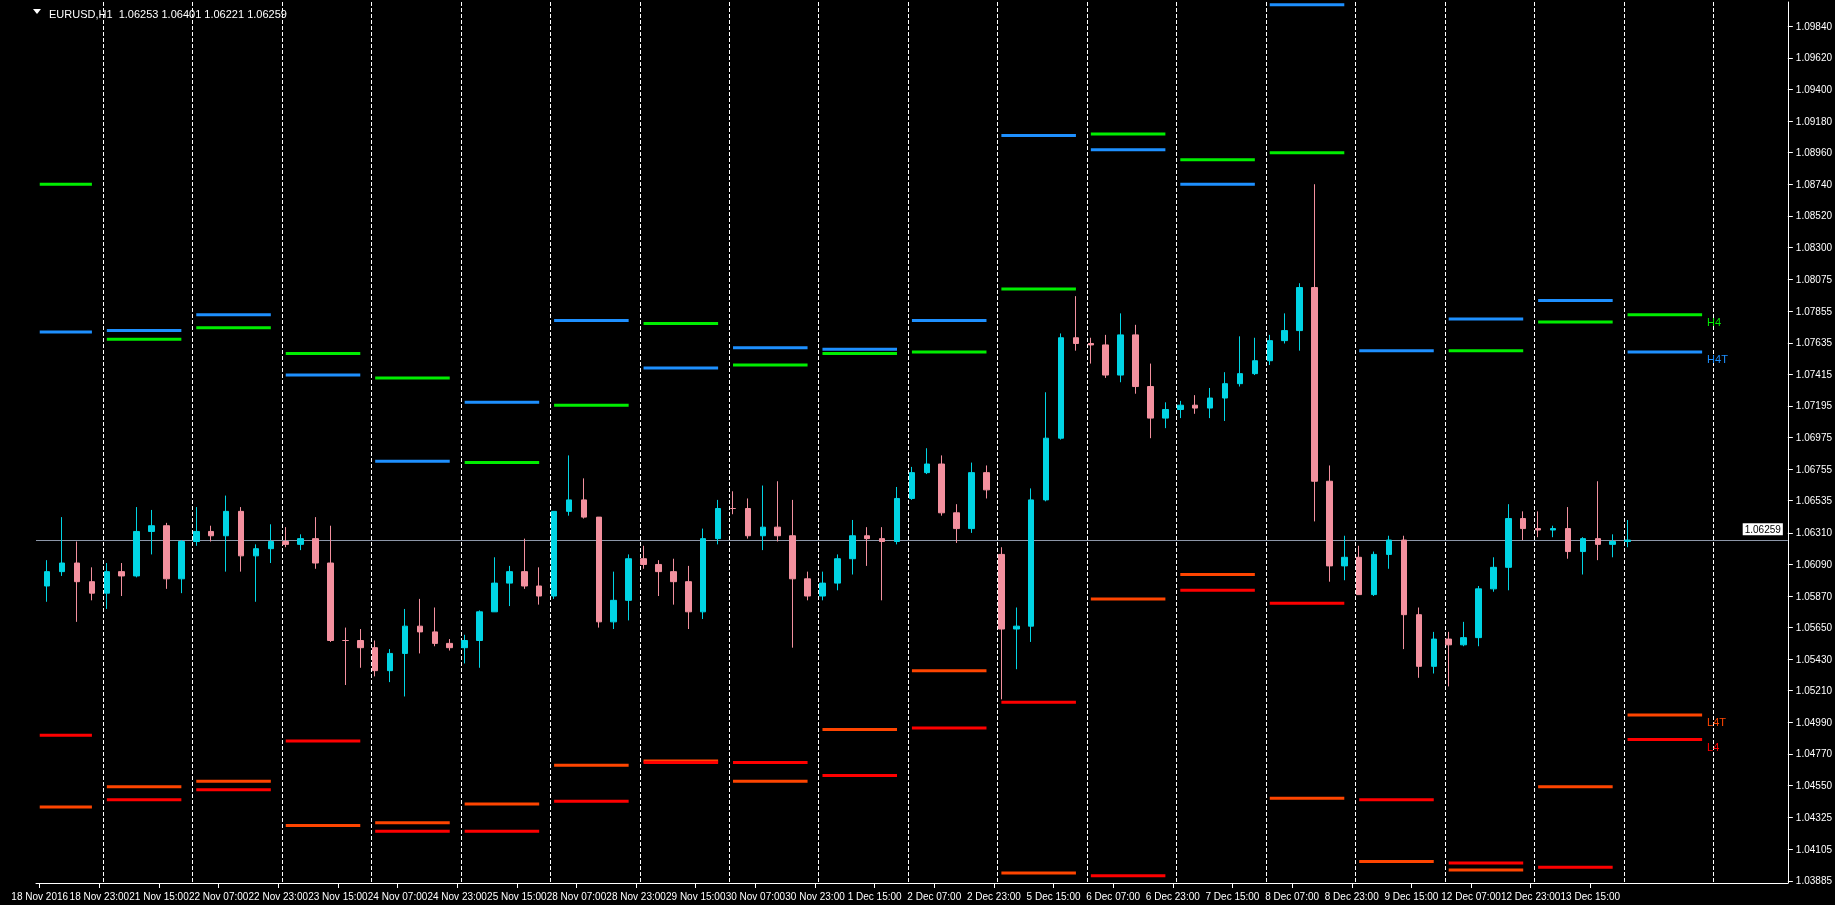 The height and width of the screenshot is (905, 1835). What do you see at coordinates (99, 896) in the screenshot?
I see `x-tick-label: 18 Nov 23:00` at bounding box center [99, 896].